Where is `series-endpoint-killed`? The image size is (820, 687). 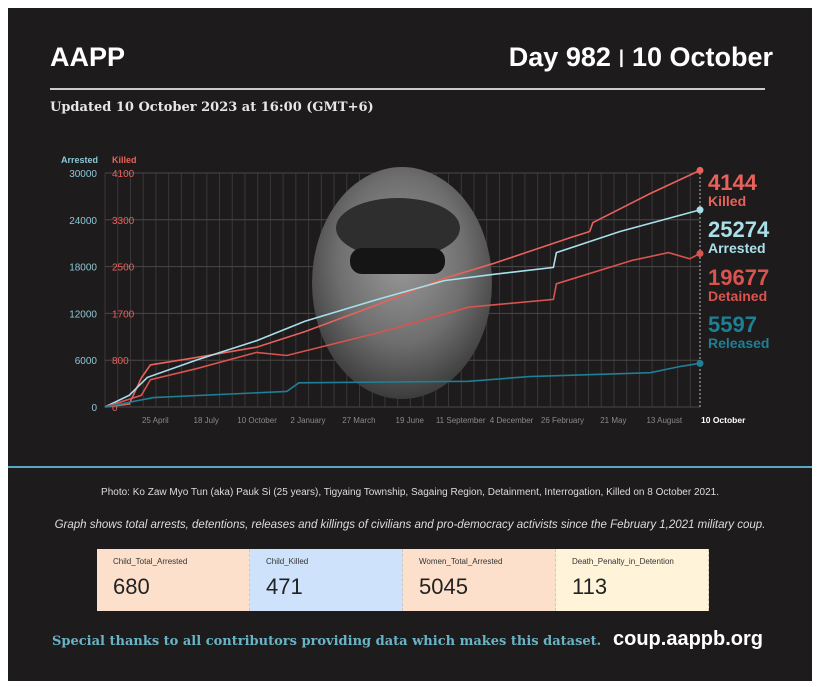
series-endpoint-killed is located at coordinates (700, 170).